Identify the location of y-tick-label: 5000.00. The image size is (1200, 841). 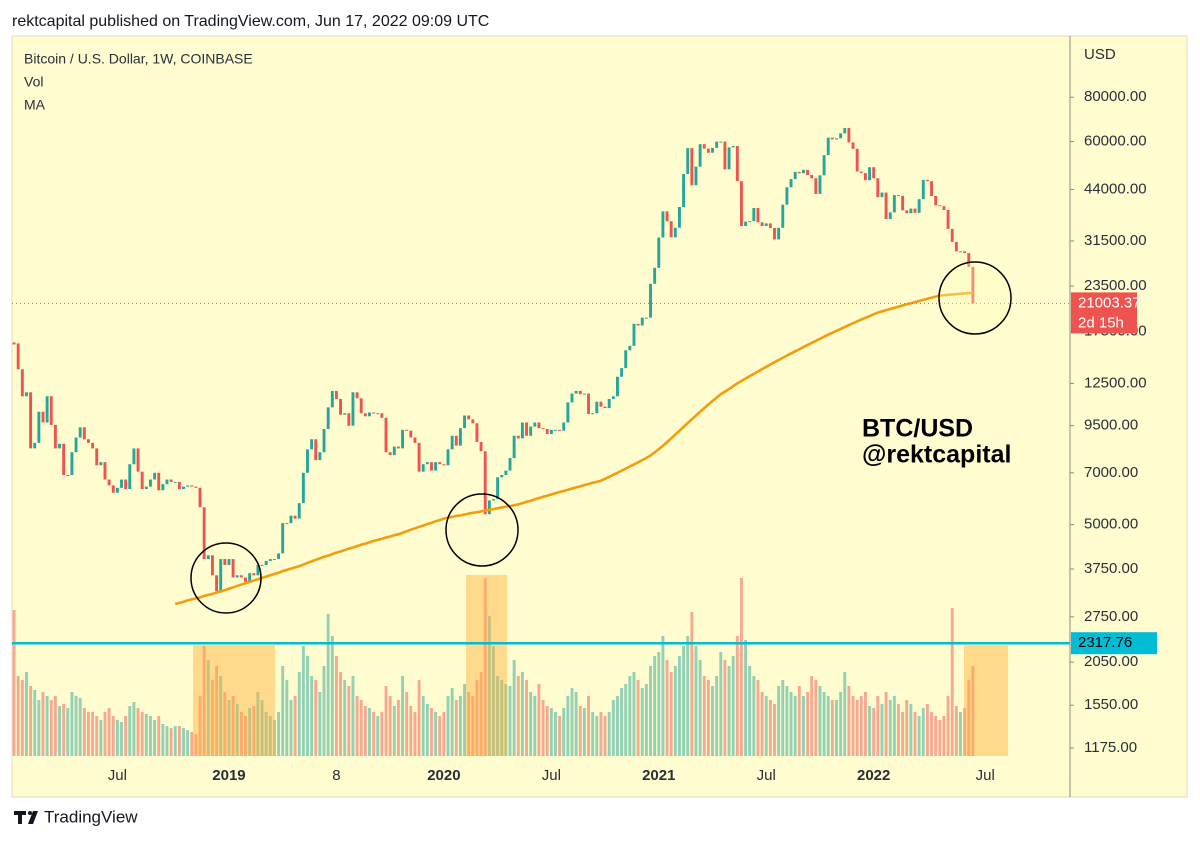
(1111, 524).